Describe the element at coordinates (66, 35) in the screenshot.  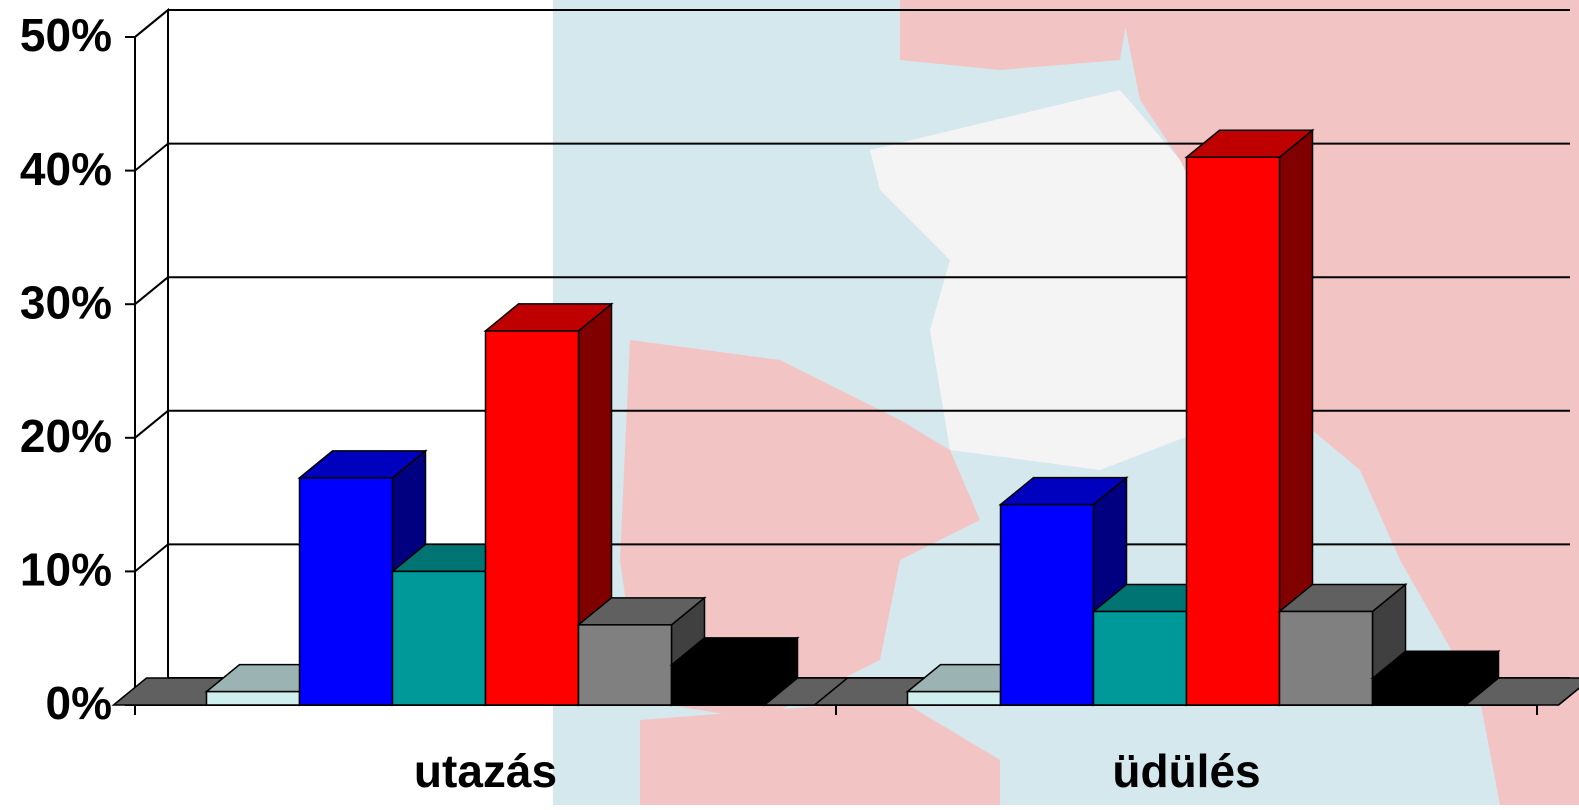
I see `y-tick-label: 50%` at that location.